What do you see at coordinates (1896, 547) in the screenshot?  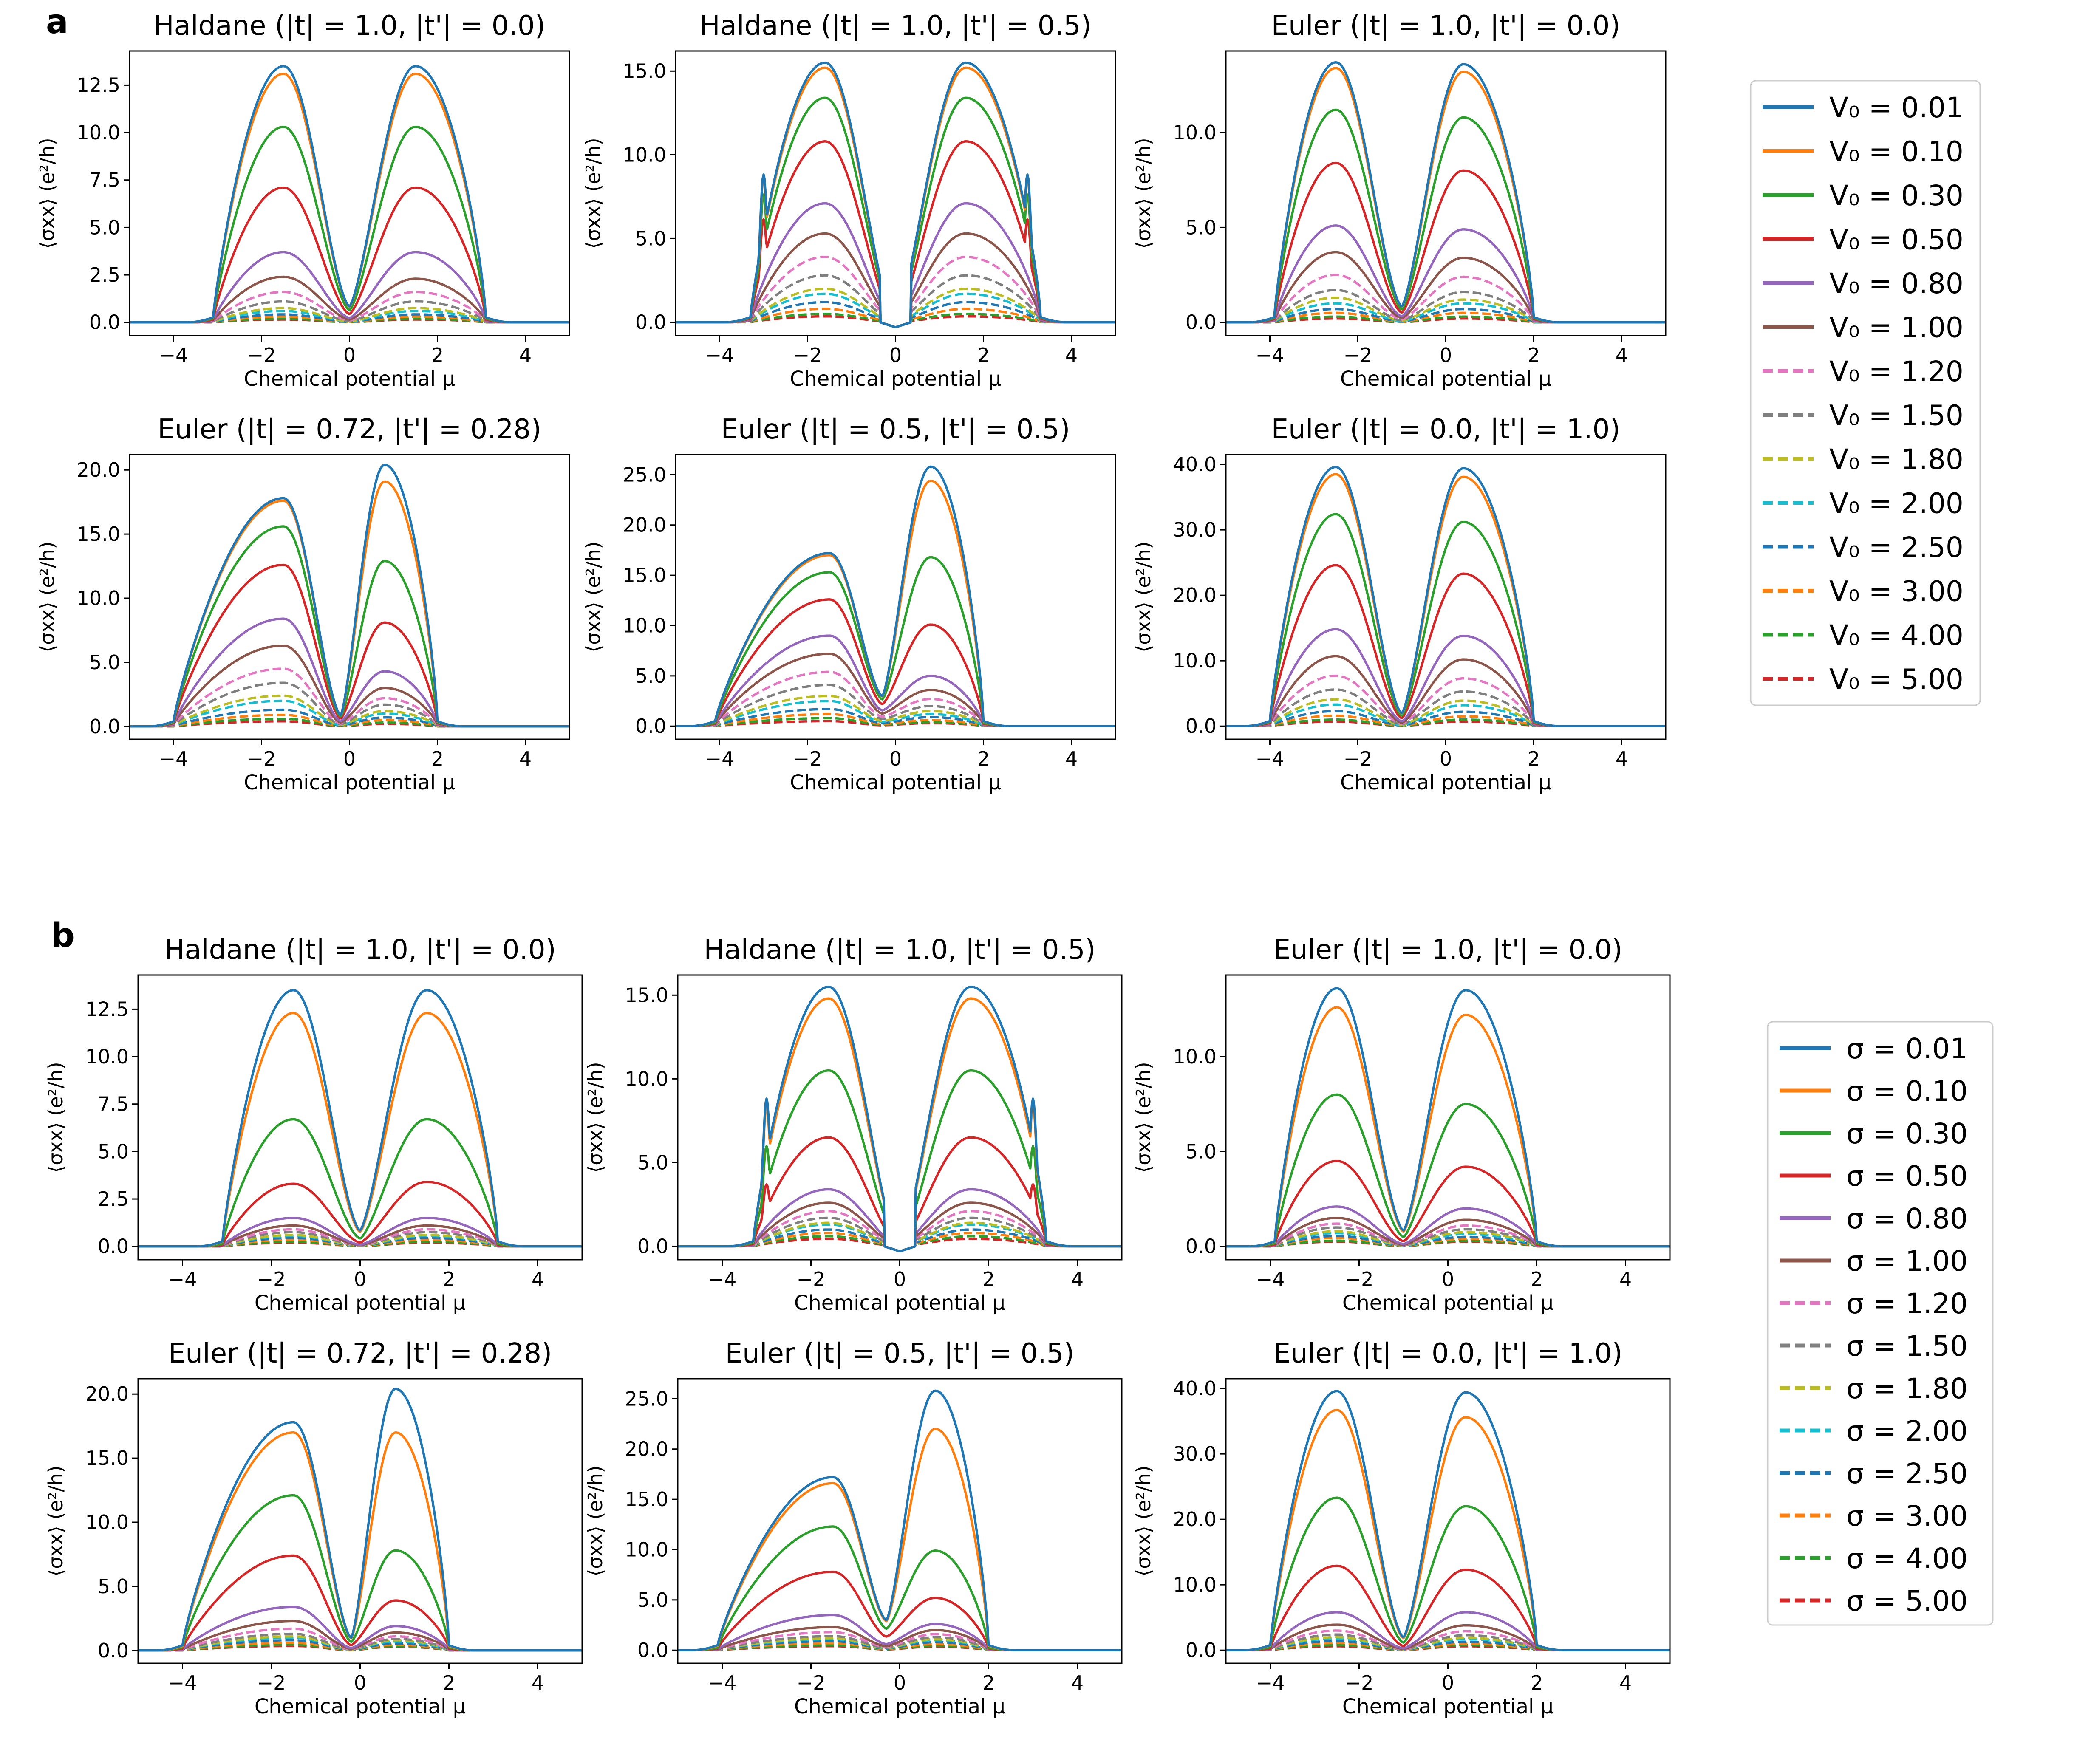 I see `legend-entry: V₀ = 2.50` at bounding box center [1896, 547].